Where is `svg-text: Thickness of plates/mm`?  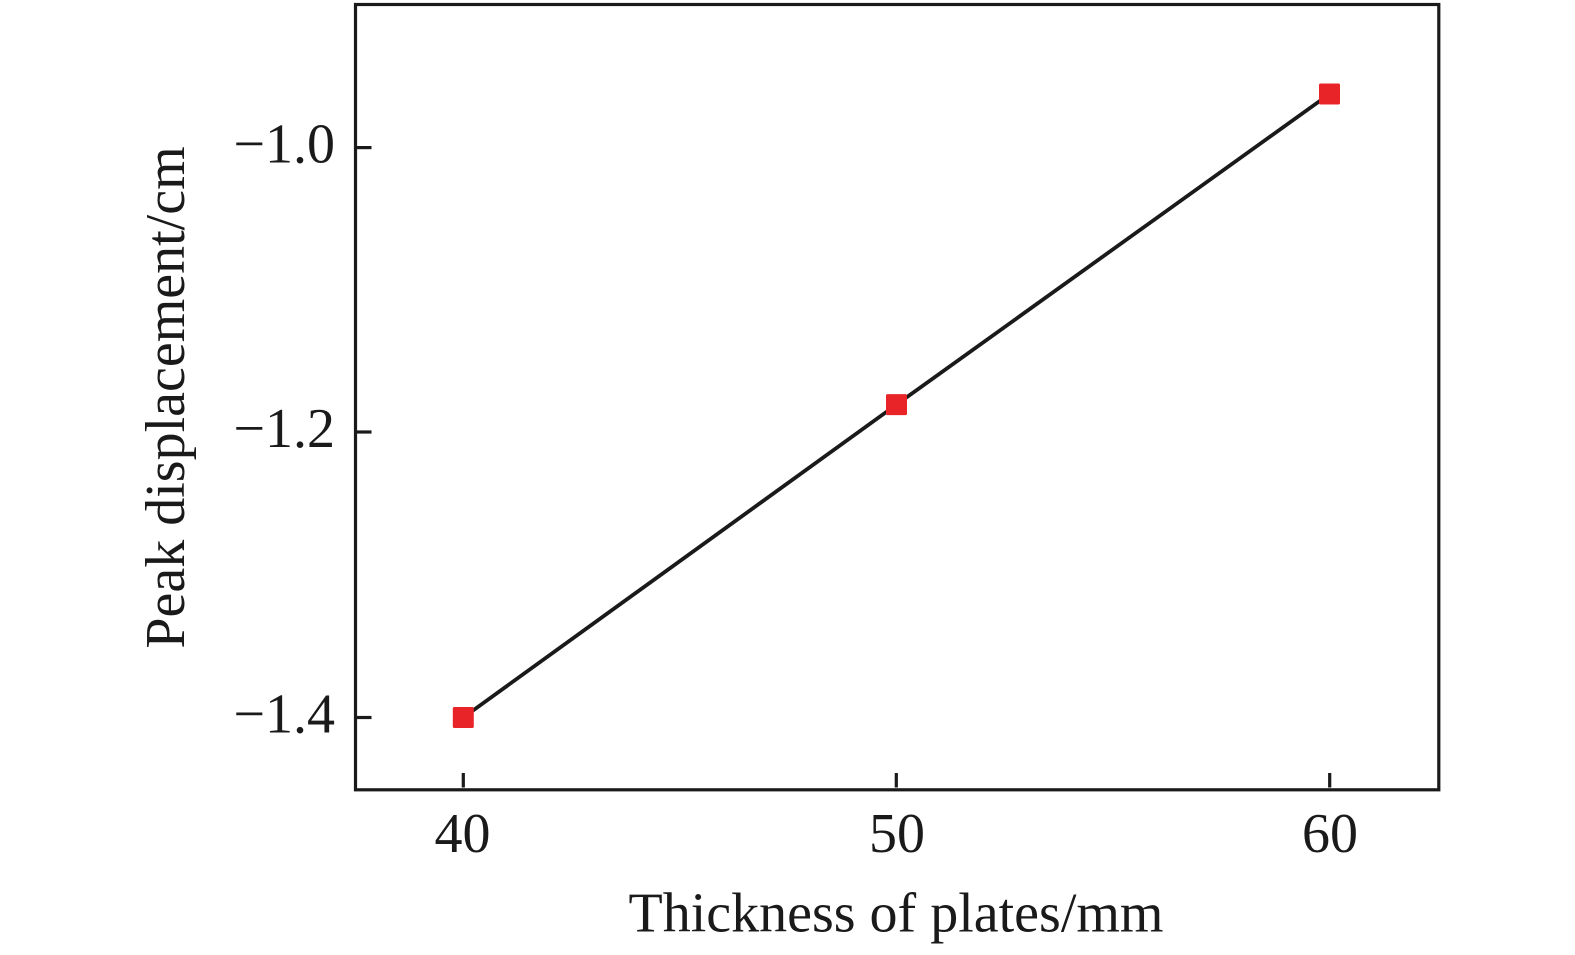
svg-text: Thickness of plates/mm is located at coordinates (895, 914).